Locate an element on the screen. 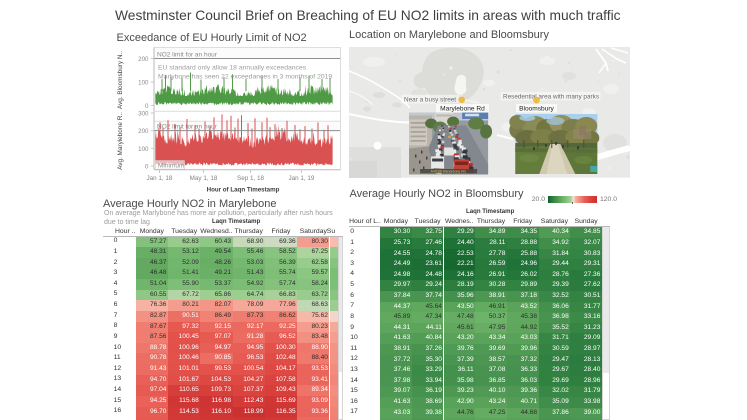 This screenshot has width=747, height=420. svg-text:Resedential area with many par: Resedential area with many parks is located at coordinates (550, 97).